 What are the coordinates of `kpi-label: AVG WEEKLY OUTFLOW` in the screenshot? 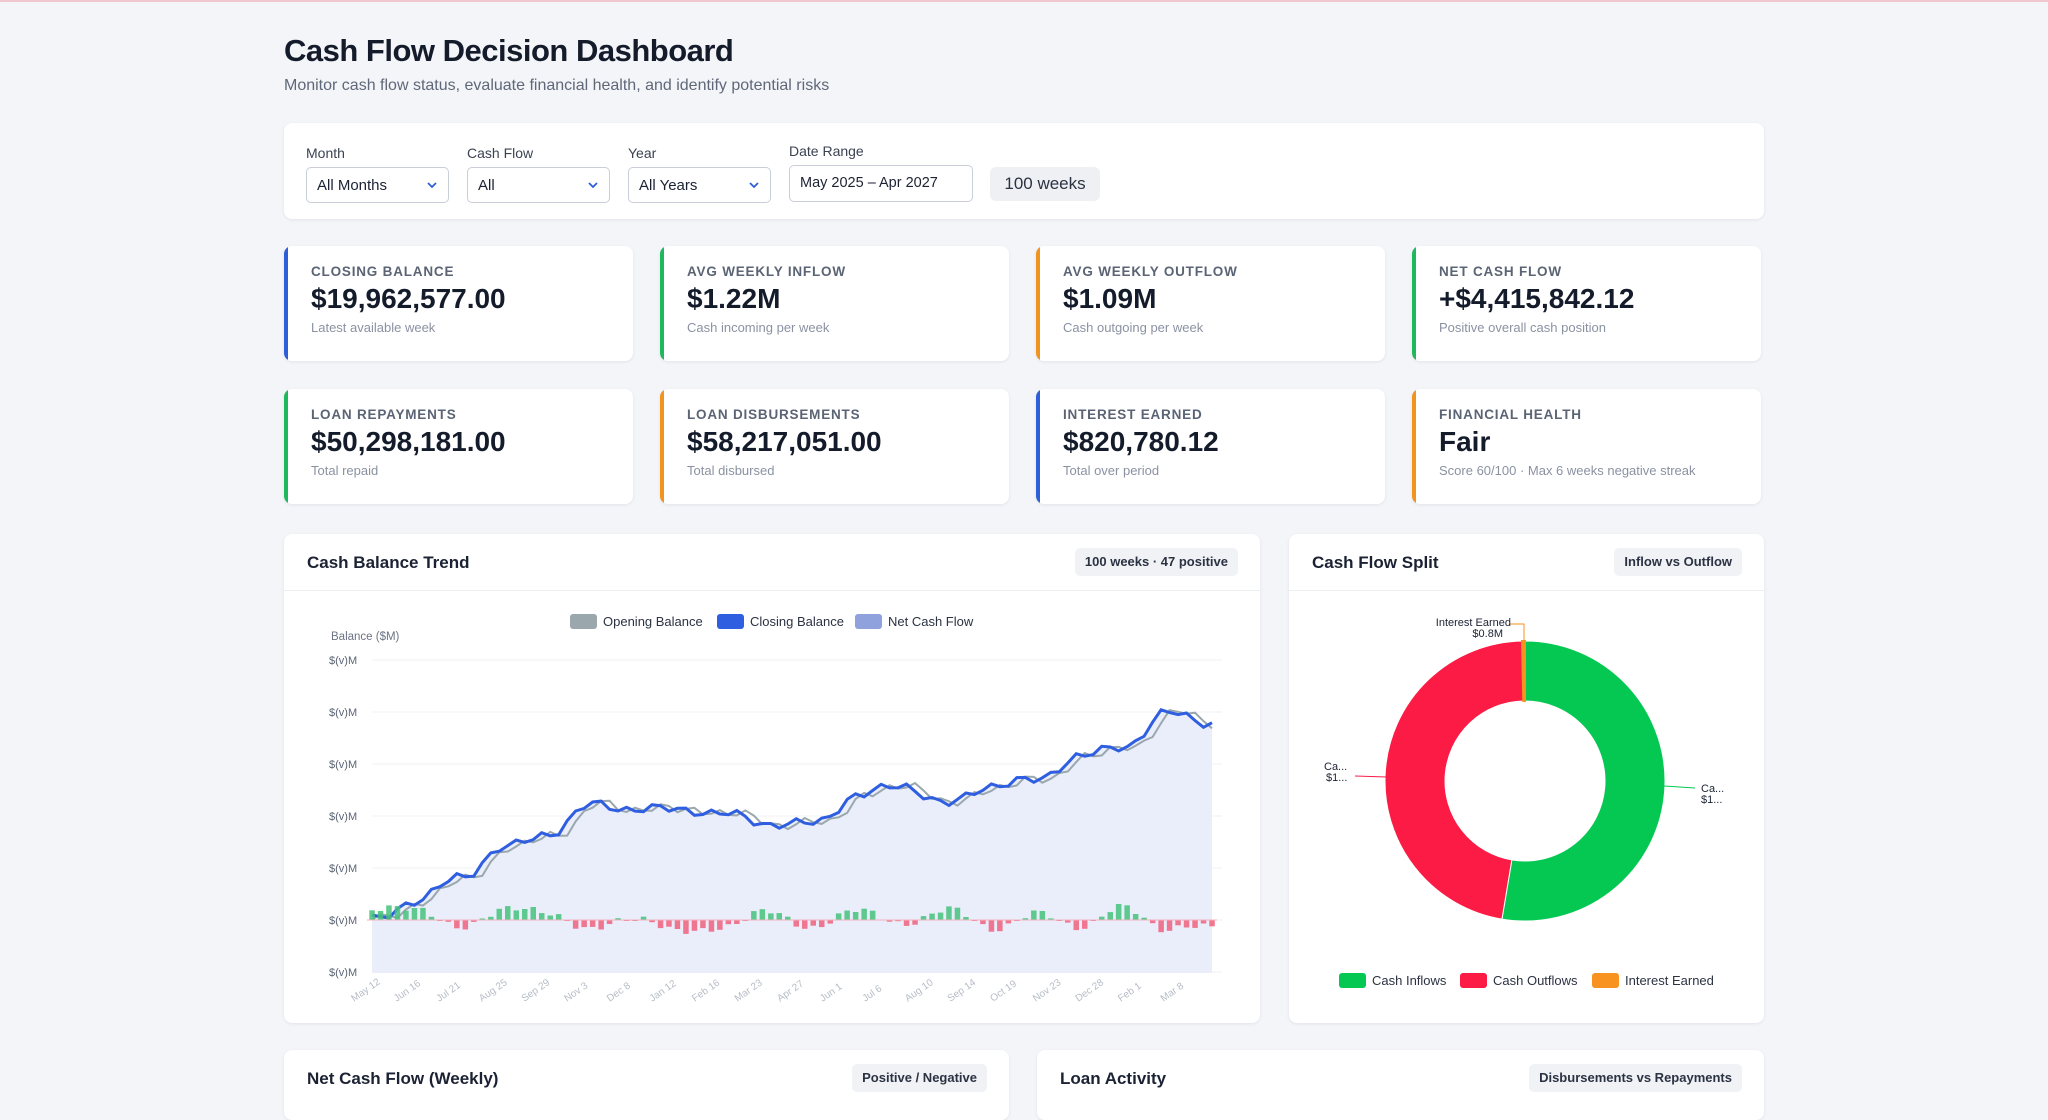 It's located at (1150, 271).